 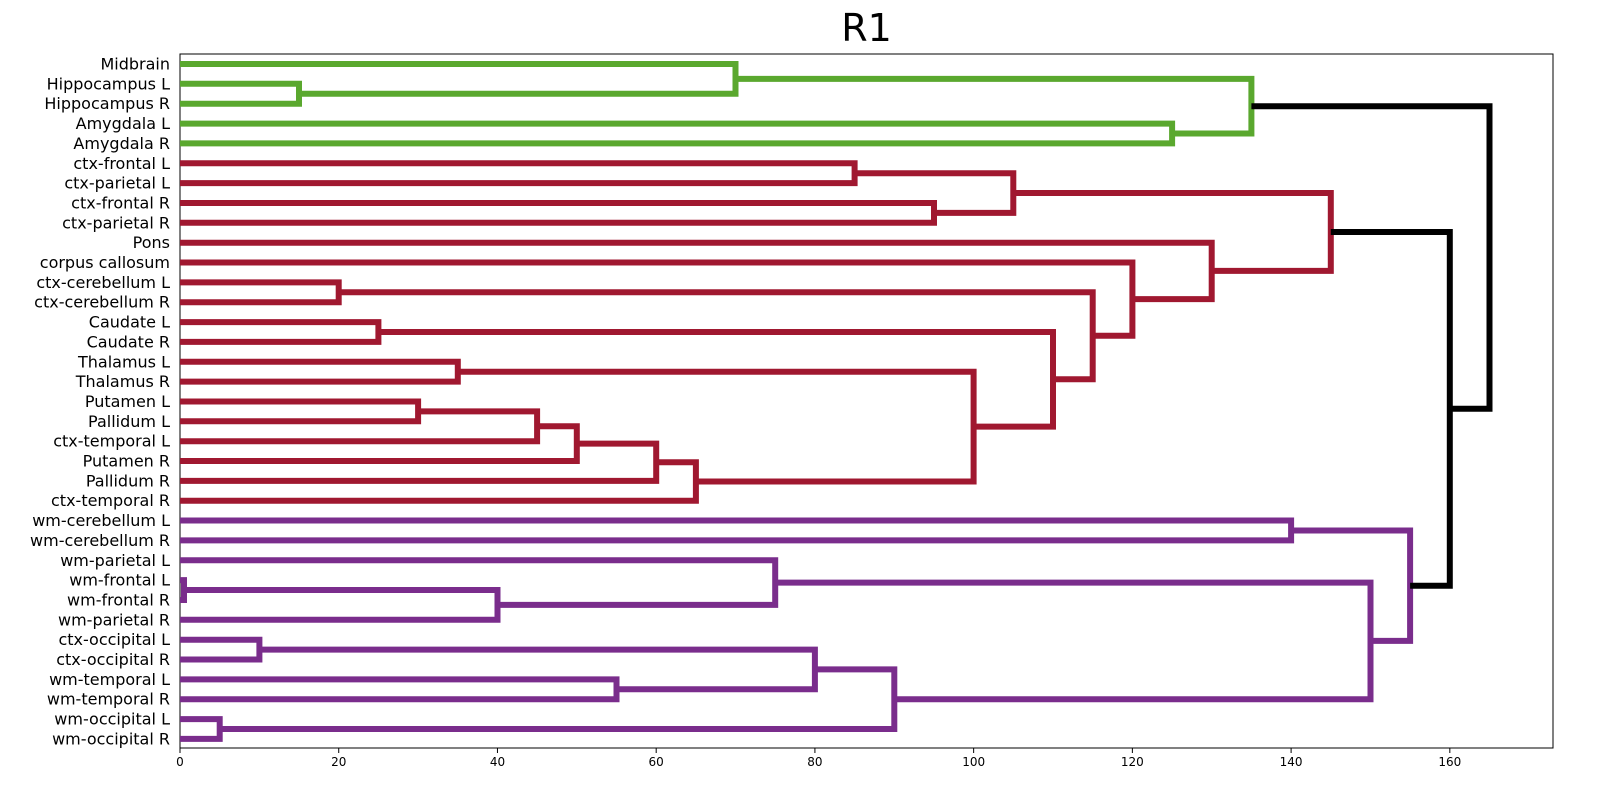 What do you see at coordinates (102, 302) in the screenshot?
I see `leaf-label: ctx-cerebellum R` at bounding box center [102, 302].